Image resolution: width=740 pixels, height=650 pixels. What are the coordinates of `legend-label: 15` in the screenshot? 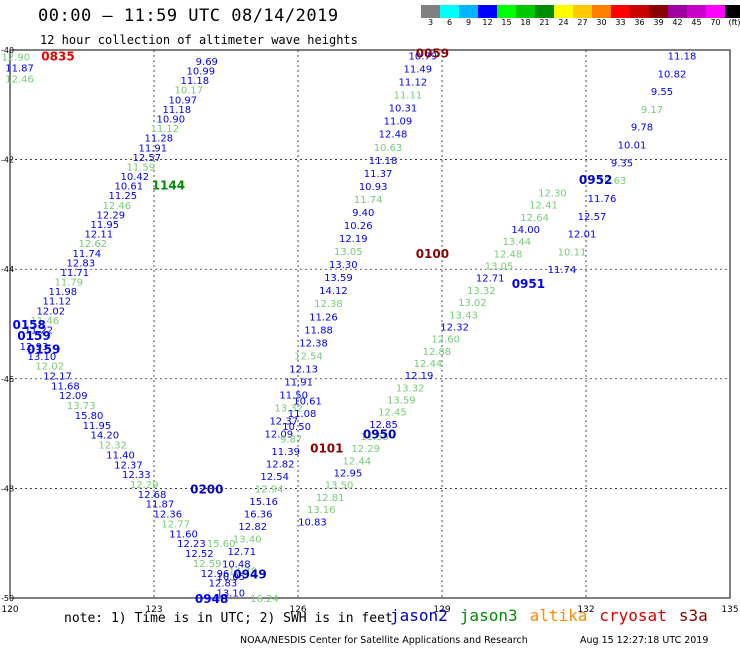 It's located at (506, 22).